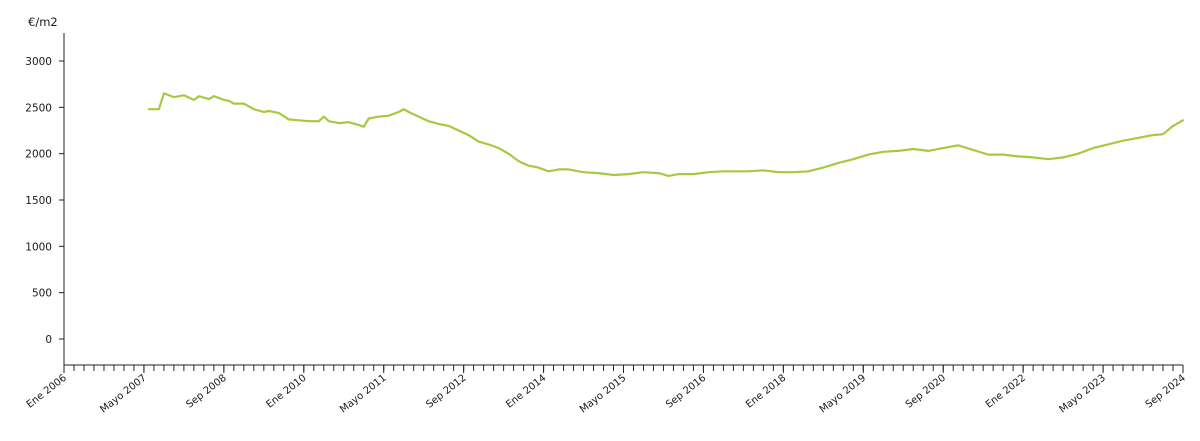 Image resolution: width=1200 pixels, height=441 pixels. I want to click on y-tick-label: 2000, so click(38, 155).